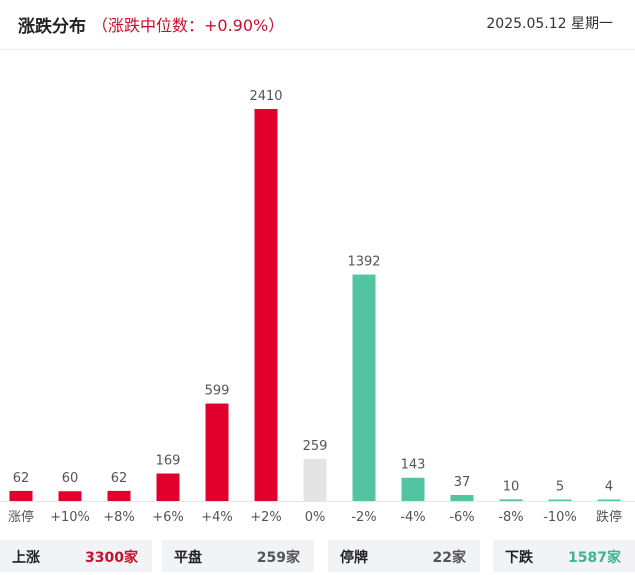 The height and width of the screenshot is (575, 635). Describe the element at coordinates (265, 96) in the screenshot. I see `bar-value-label: 2410` at that location.